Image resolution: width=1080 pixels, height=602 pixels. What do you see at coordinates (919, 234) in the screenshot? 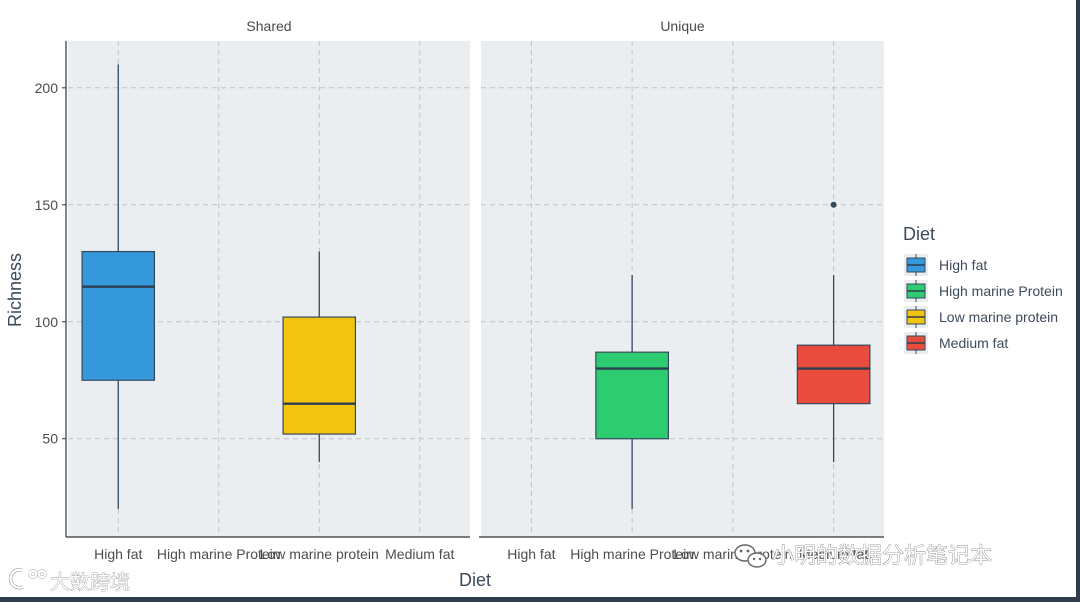
I see `legend-title: Diet` at bounding box center [919, 234].